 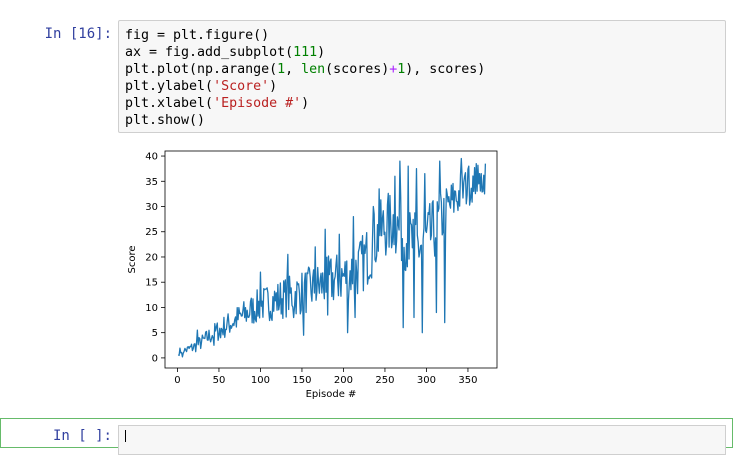 What do you see at coordinates (151, 157) in the screenshot?
I see `y-tick-label: 40` at bounding box center [151, 157].